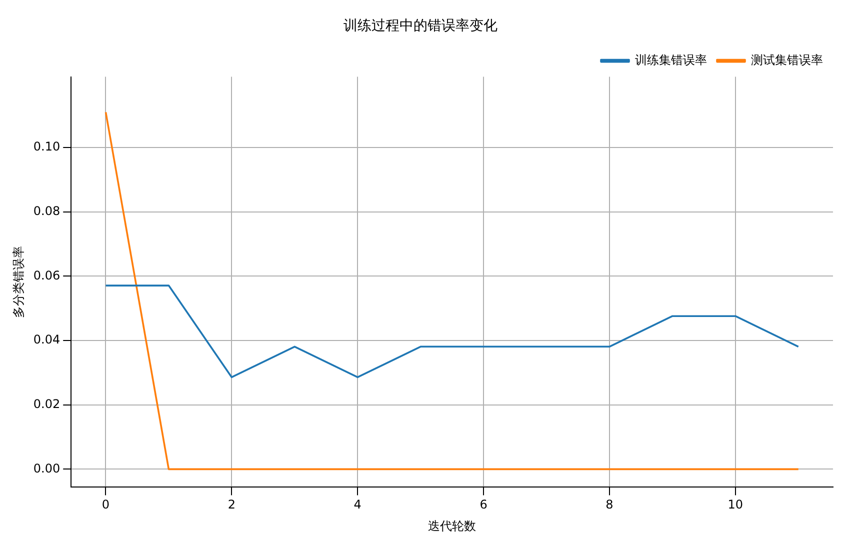  Describe the element at coordinates (106, 505) in the screenshot. I see `x-tick-label: 0` at that location.